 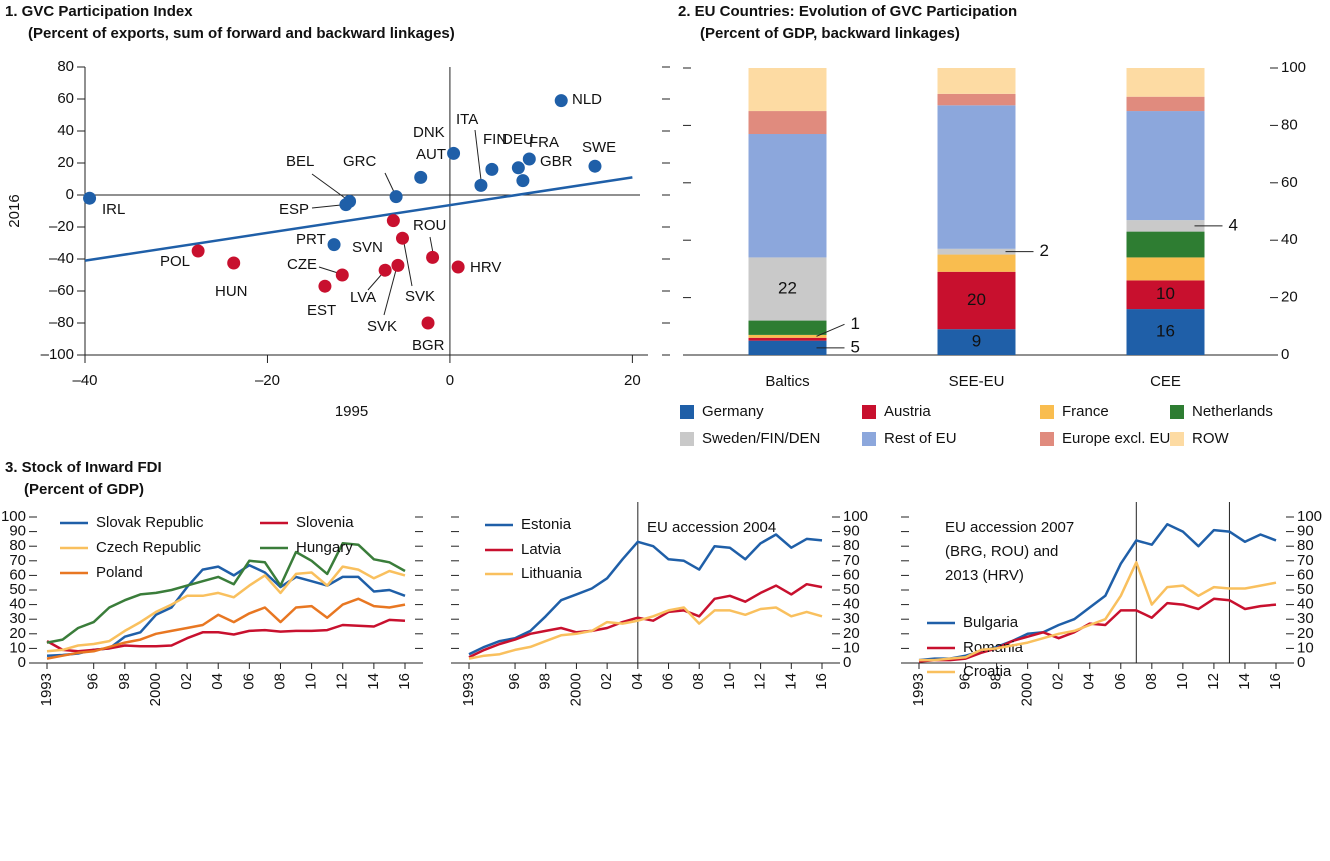 I want to click on x-tick-label: 02, so click(x=186, y=681).